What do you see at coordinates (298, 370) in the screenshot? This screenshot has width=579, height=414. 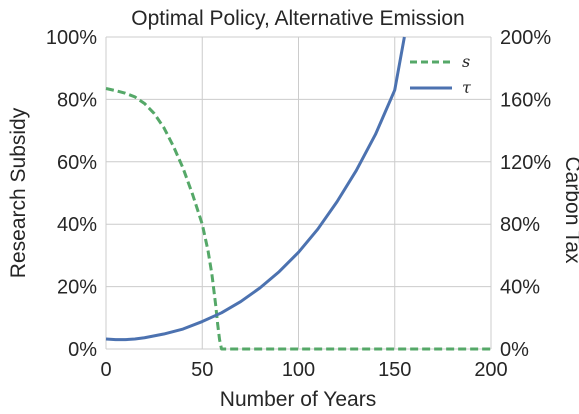 I see `x-tick-label: 100` at bounding box center [298, 370].